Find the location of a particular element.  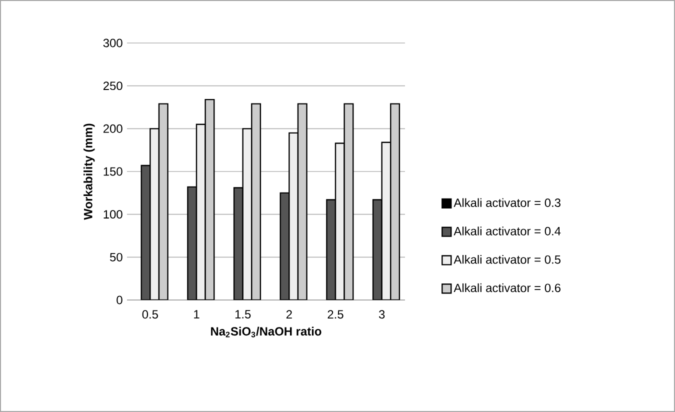

x-tick-label: 3 is located at coordinates (381, 314).